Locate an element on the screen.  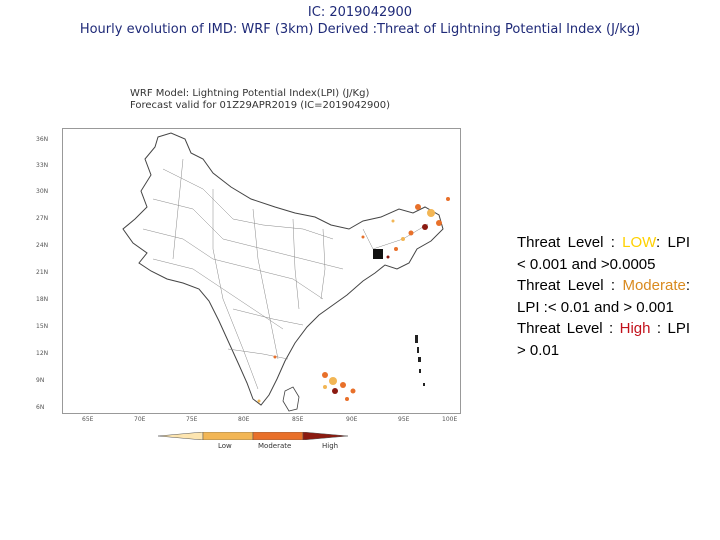
lon-label: 80E is located at coordinates (244, 419).